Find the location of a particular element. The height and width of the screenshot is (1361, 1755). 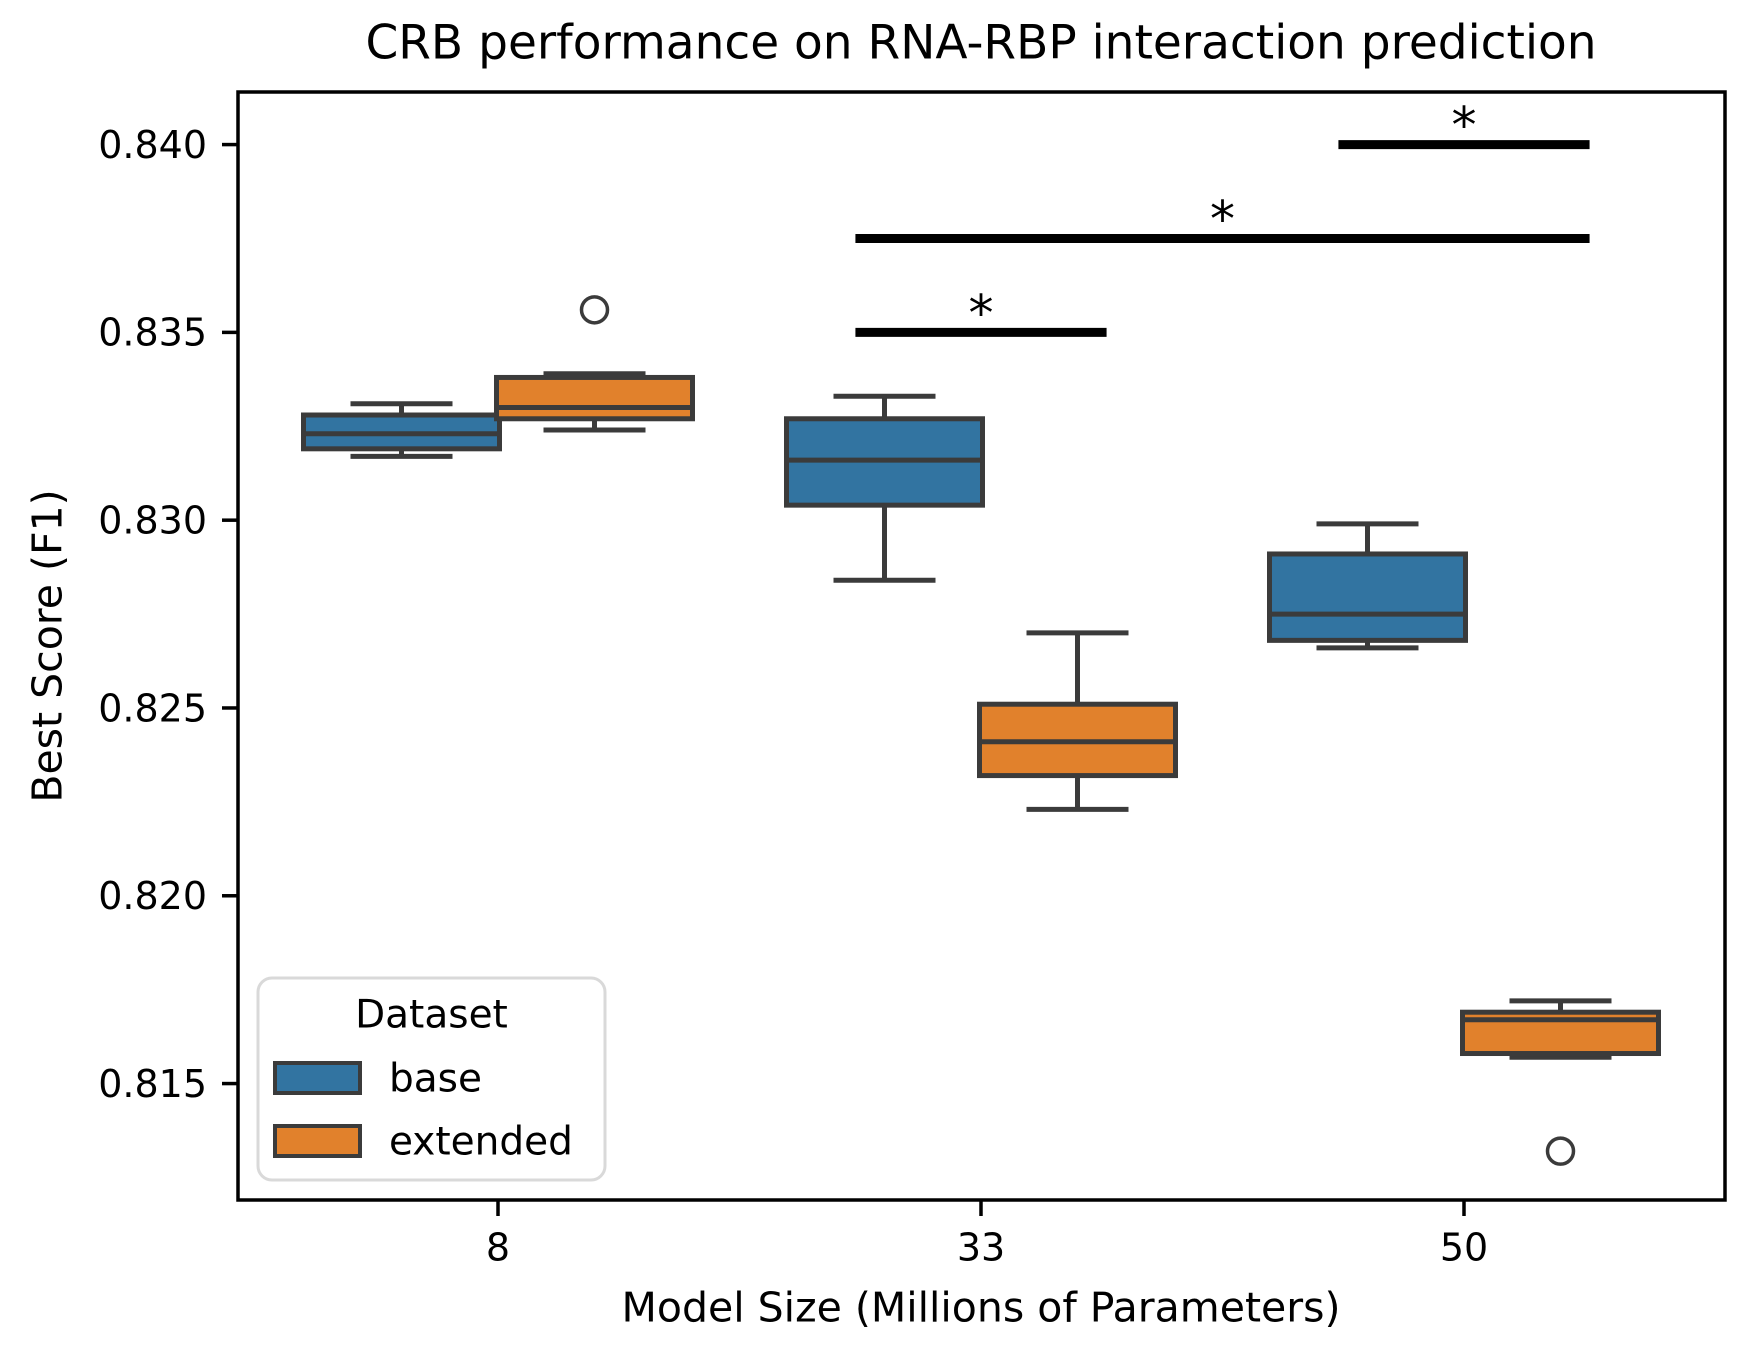

y-axis-label: Best Score (F1) is located at coordinates (47, 645).